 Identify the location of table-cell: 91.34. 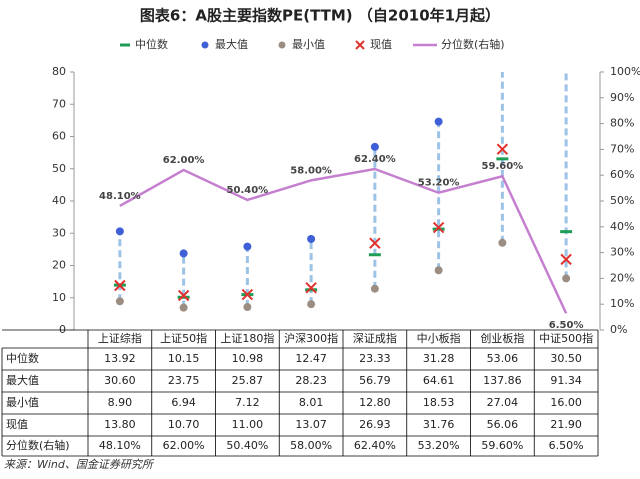
(566, 380).